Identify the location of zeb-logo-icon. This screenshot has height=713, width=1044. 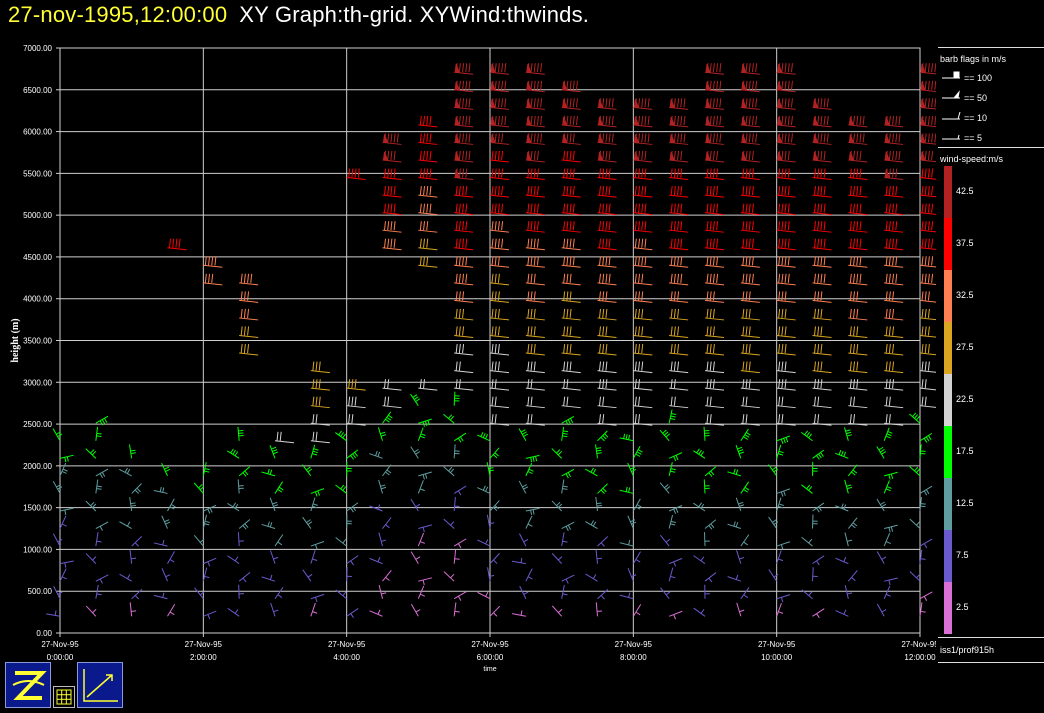
(28, 685).